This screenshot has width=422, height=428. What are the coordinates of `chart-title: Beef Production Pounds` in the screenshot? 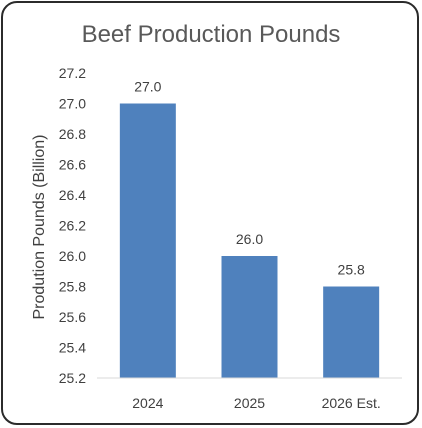 It's located at (211, 34).